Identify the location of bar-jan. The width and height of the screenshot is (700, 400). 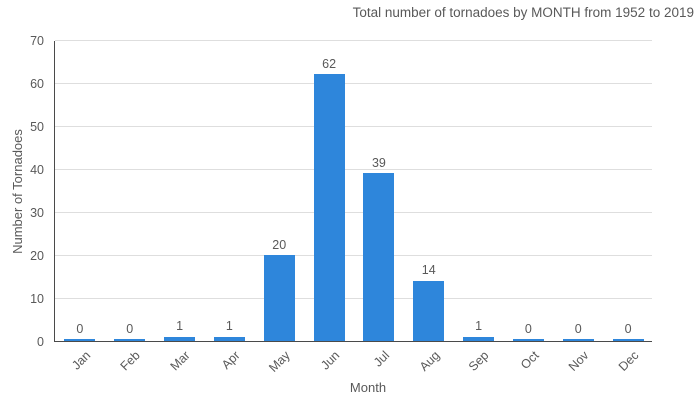
(80, 340).